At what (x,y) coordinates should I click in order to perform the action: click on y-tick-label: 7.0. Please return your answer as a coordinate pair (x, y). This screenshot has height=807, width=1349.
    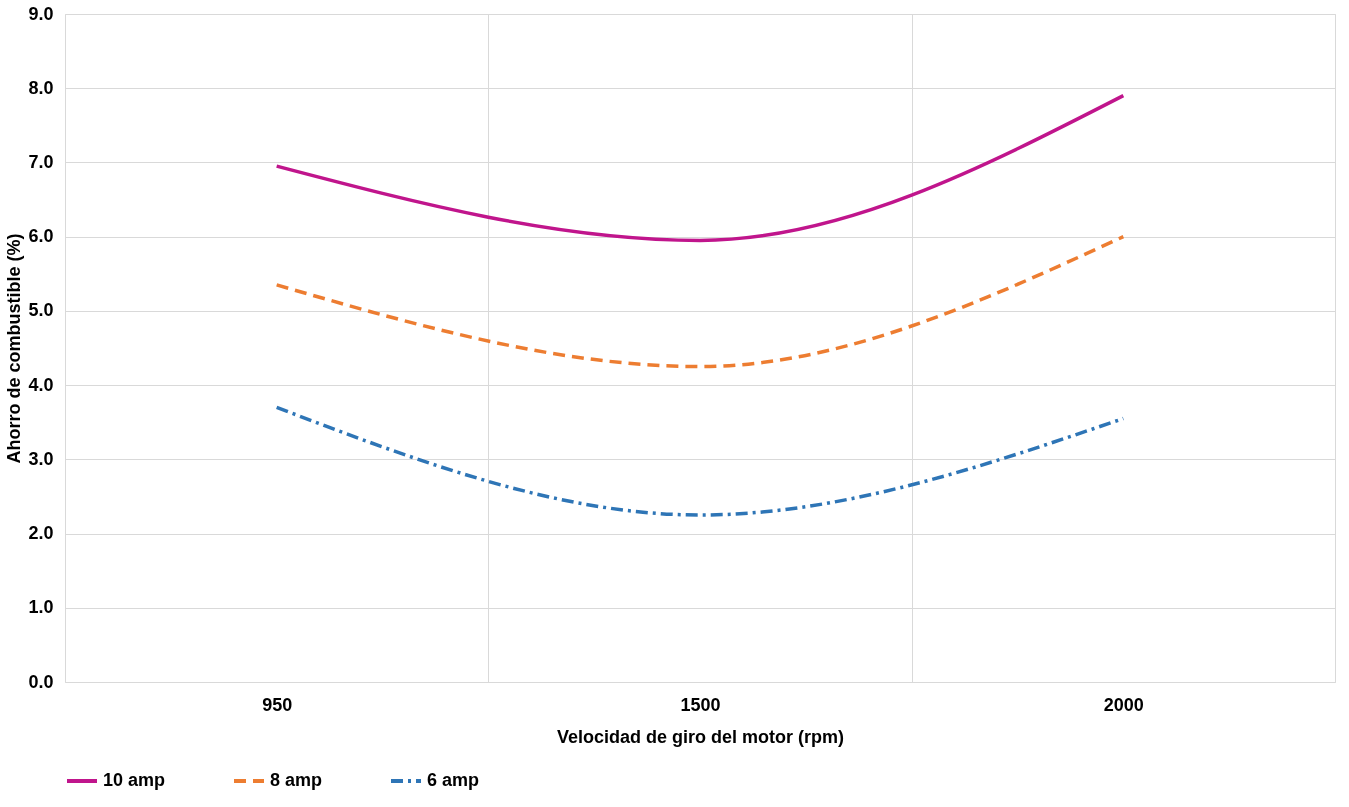
    Looking at the image, I should click on (41, 161).